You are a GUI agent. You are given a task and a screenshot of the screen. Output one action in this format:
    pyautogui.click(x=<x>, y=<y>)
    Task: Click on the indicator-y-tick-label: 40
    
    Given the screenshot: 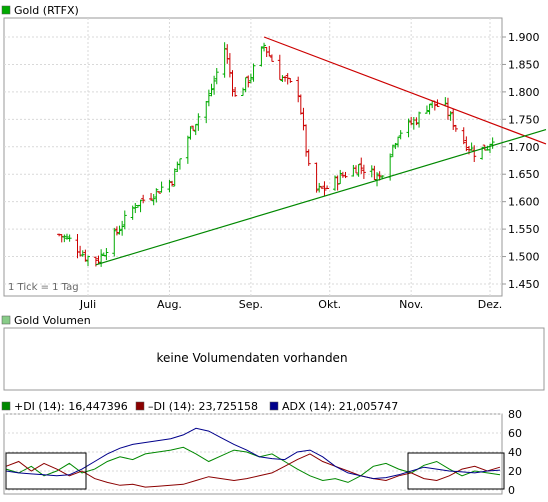 What is the action you would take?
    pyautogui.click(x=515, y=452)
    